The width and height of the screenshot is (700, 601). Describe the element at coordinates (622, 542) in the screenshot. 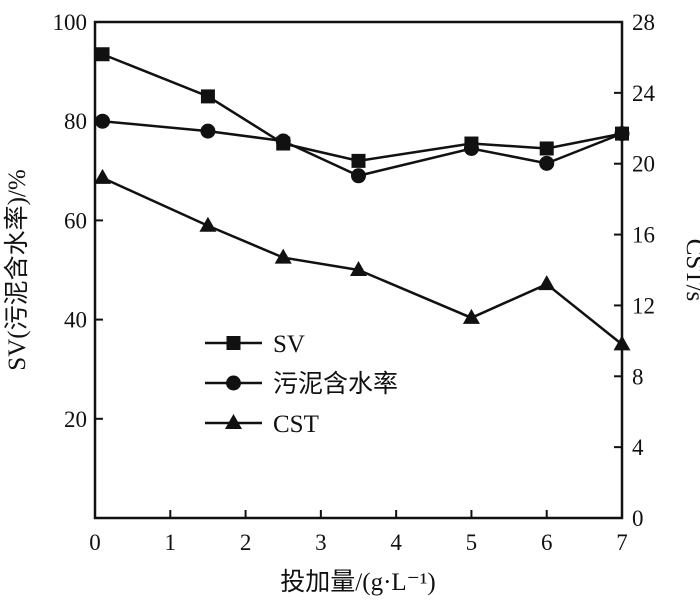

I see `x-tick-label: 7` at that location.